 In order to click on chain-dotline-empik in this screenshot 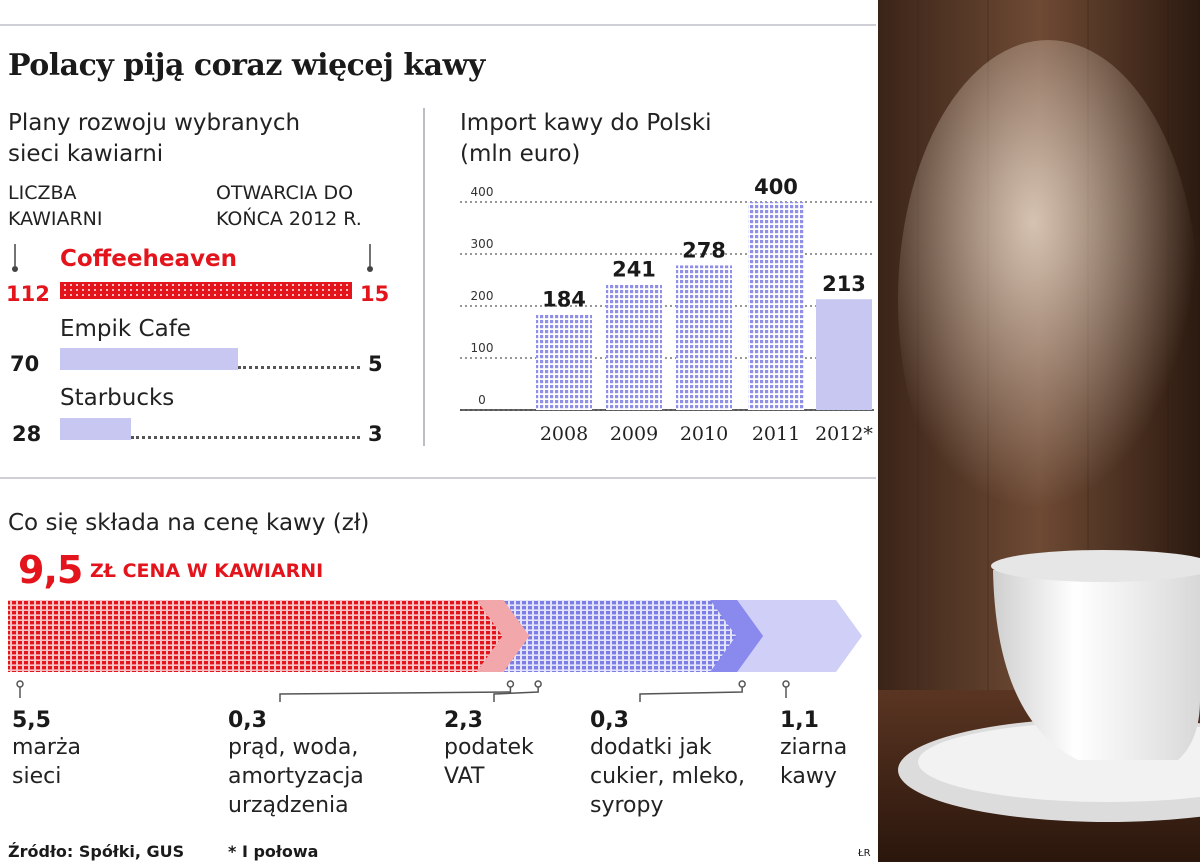, I will do `click(299, 367)`.